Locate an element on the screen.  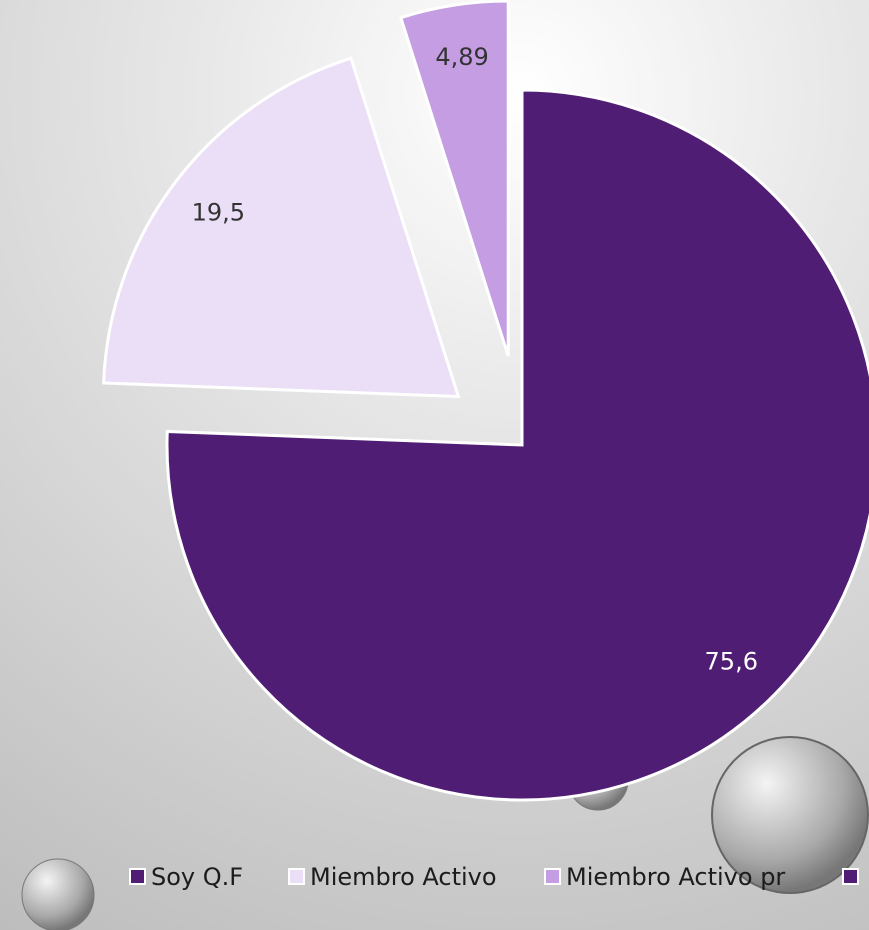
legend-label: Miembro Activo pr is located at coordinates (675, 877).